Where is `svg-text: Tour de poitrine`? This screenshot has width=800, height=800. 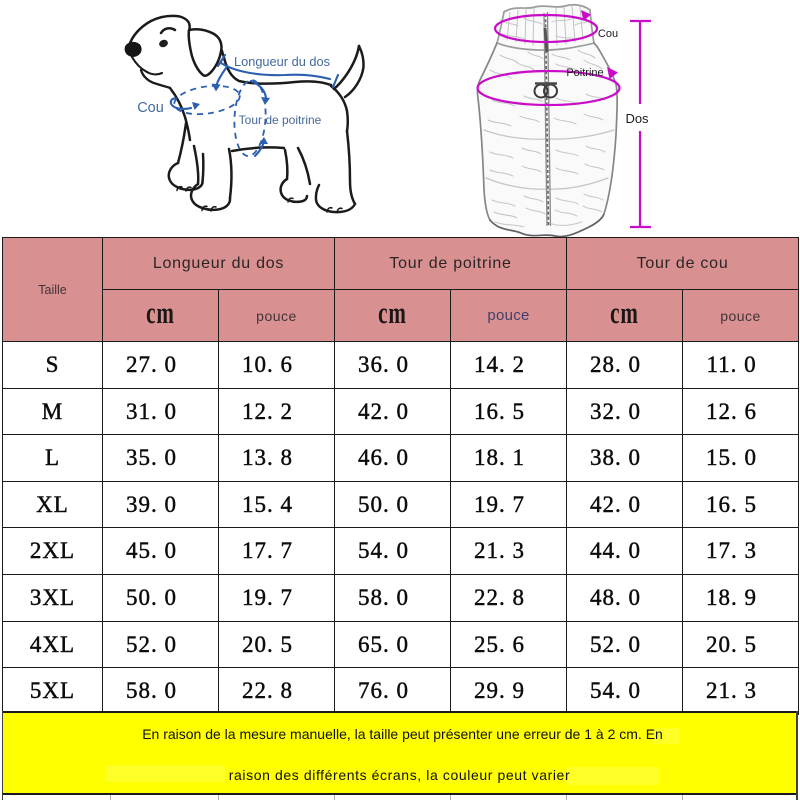 svg-text: Tour de poitrine is located at coordinates (280, 120).